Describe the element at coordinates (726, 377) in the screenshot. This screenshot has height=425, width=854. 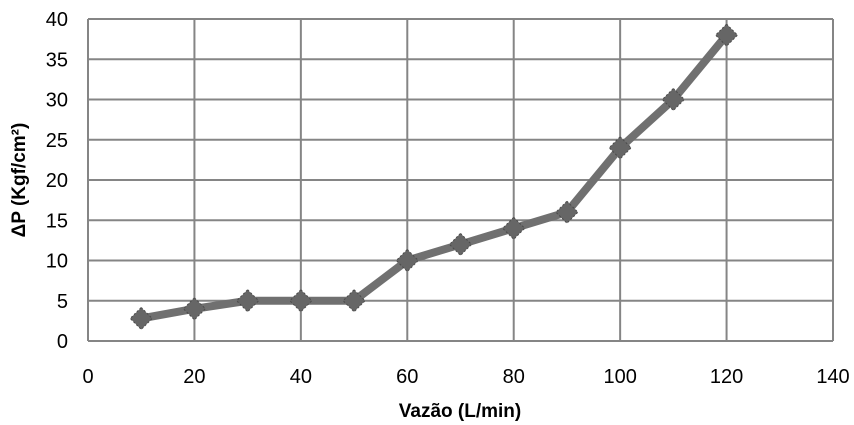
I see `x-tick-label: 120` at that location.